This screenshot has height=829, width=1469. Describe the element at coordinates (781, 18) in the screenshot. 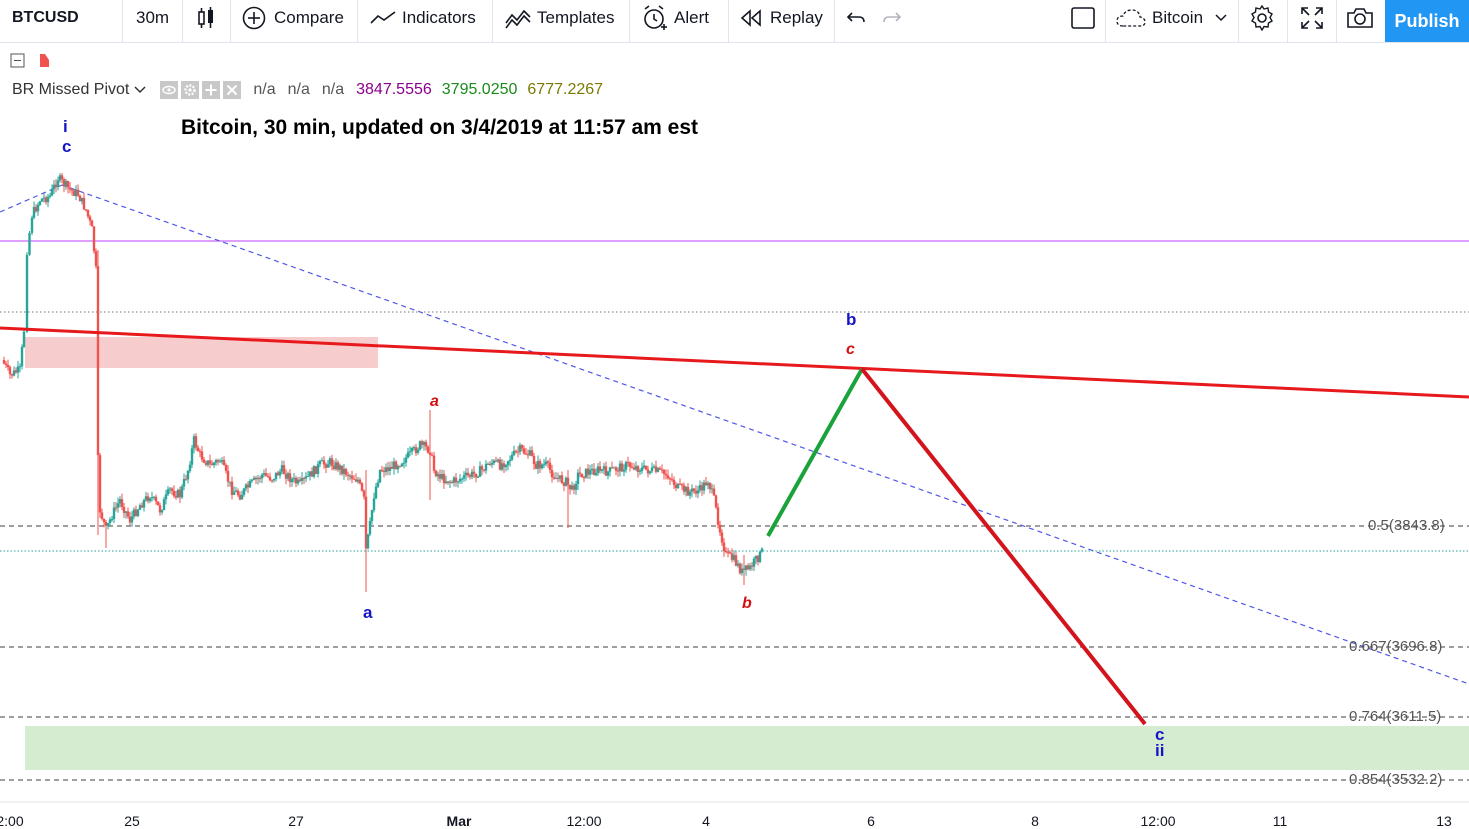

I see `replay-button: Replay` at that location.